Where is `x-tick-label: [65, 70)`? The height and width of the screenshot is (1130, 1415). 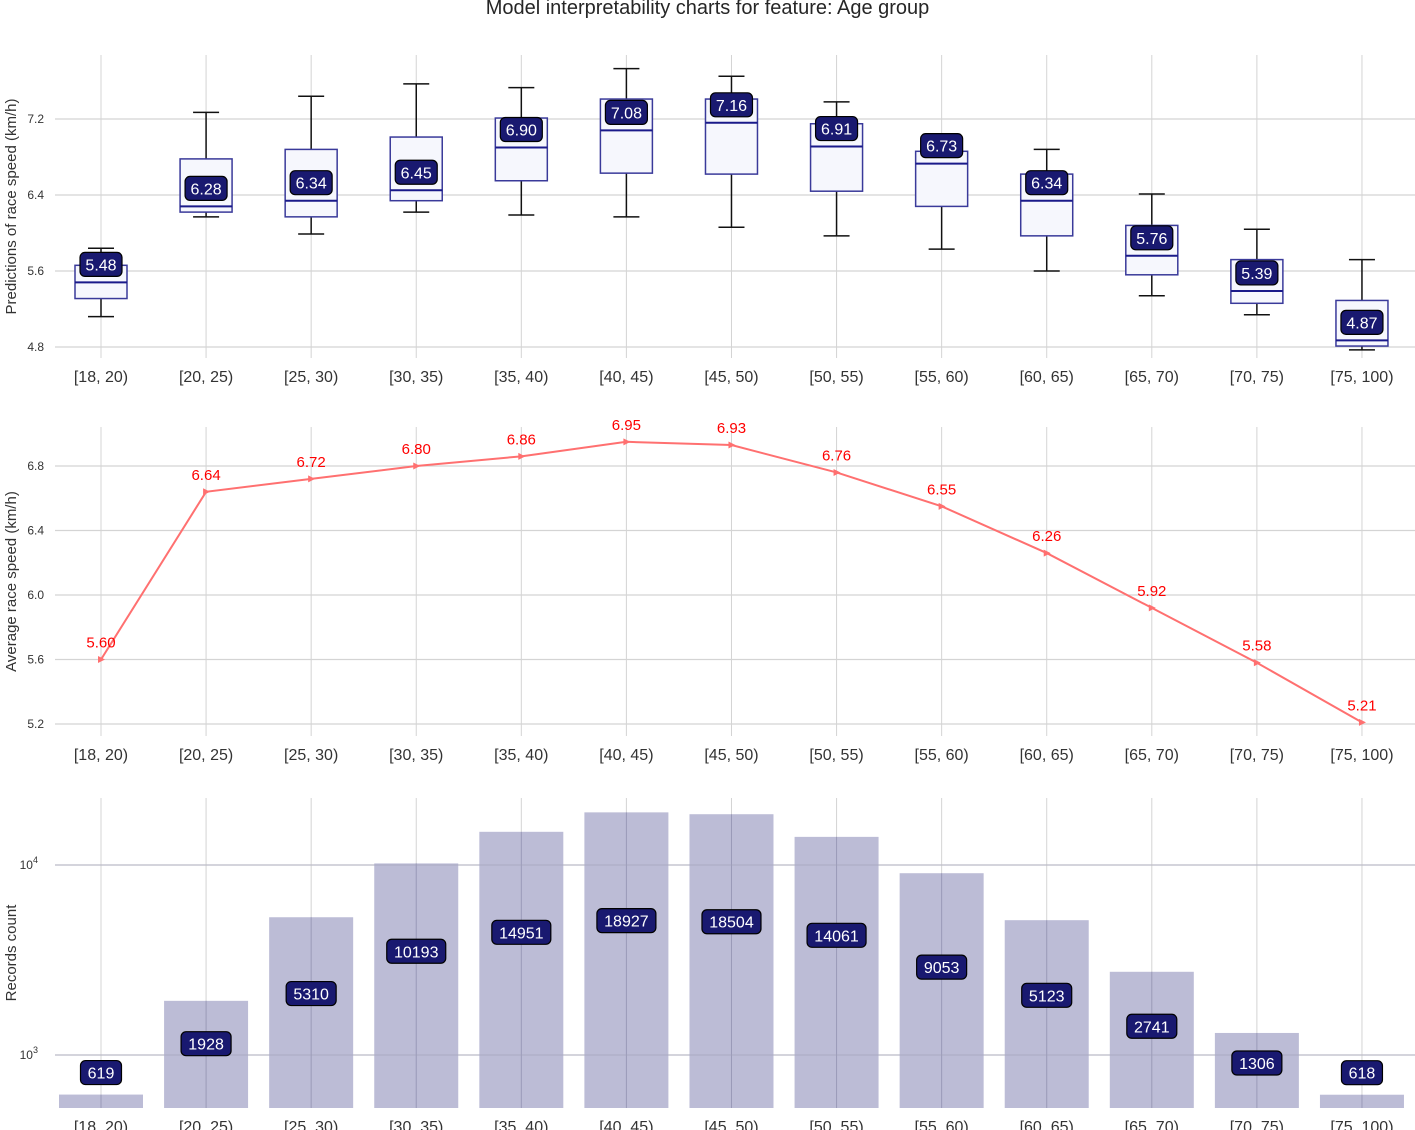
x-tick-label: [65, 70) is located at coordinates (1152, 755).